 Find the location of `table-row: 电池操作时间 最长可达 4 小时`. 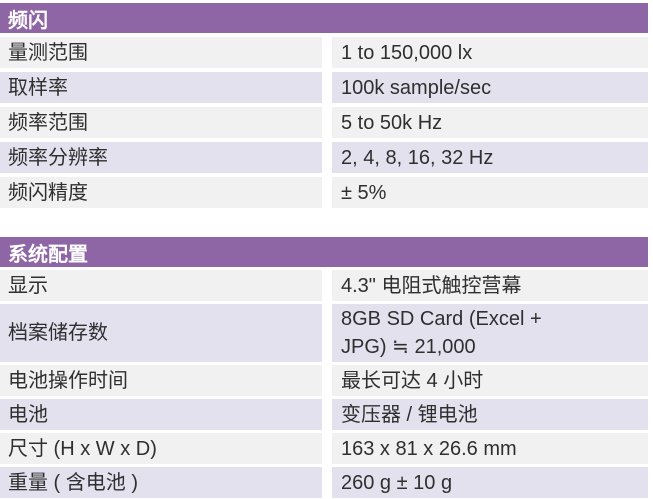

table-row: 电池操作时间 最长可达 4 小时 is located at coordinates (324, 380).